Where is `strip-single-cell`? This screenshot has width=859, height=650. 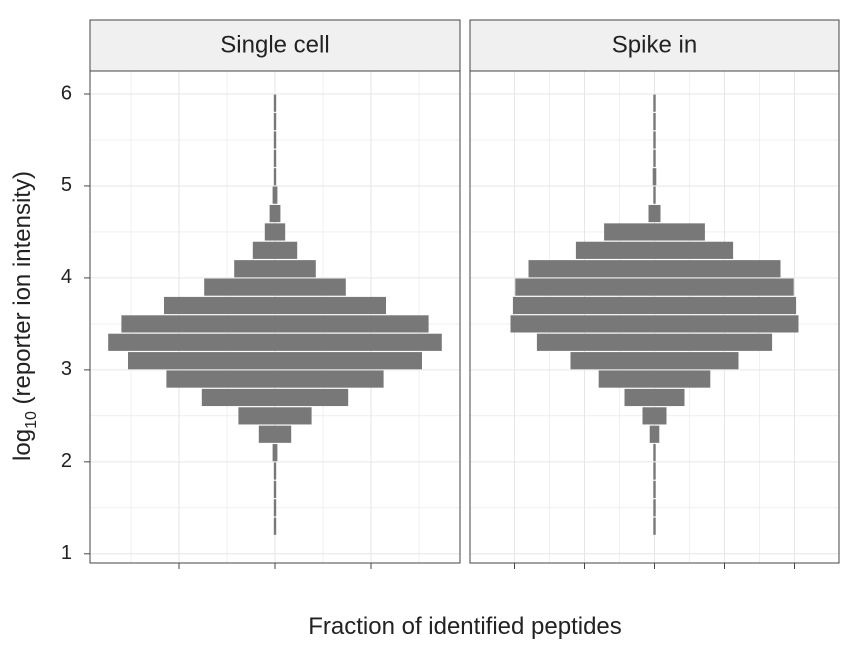 strip-single-cell is located at coordinates (275, 45).